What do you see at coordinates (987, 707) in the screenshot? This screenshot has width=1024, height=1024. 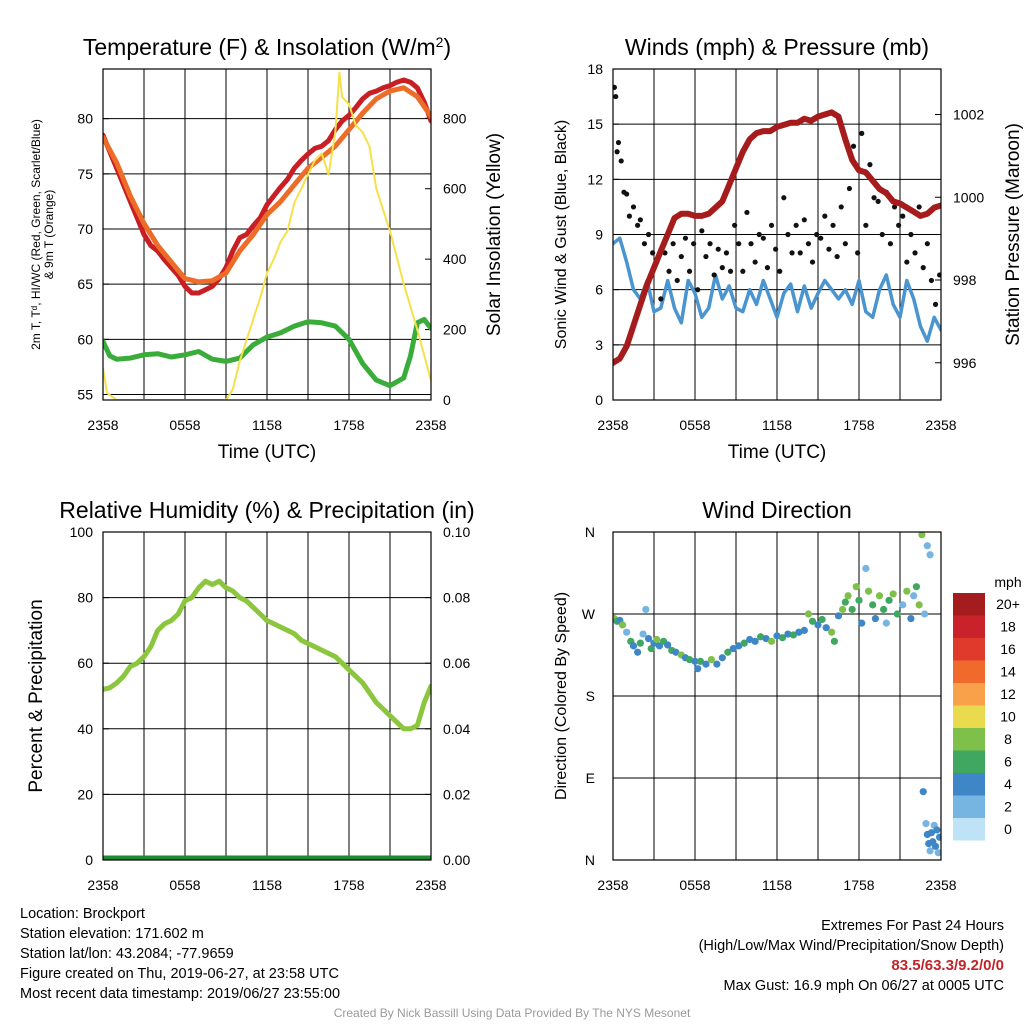 I see `wind-speed-colorbar: mph 20+ 18 16 14 12 10 8 6 4 2 0` at bounding box center [987, 707].